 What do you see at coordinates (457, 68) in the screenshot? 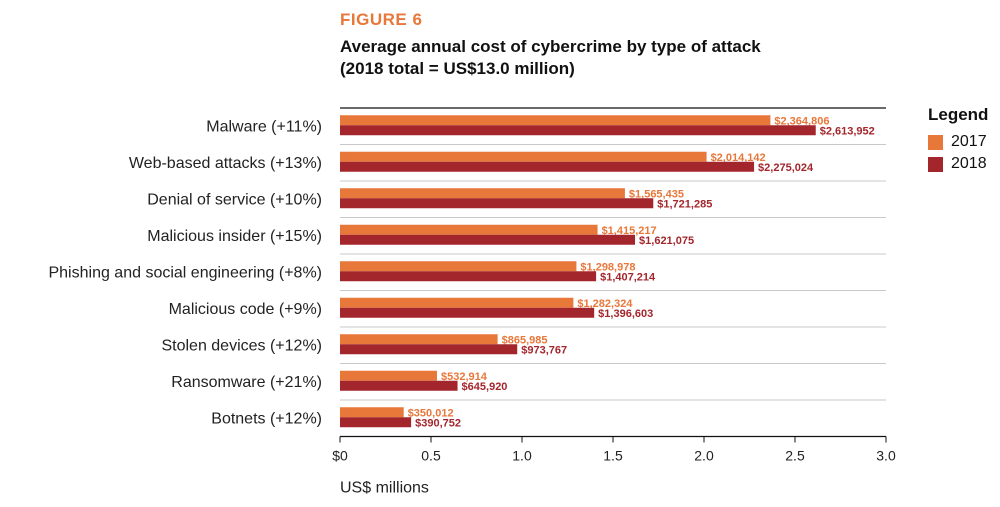
I see `chart-title-line2: (2018 total = US$13.0 million)` at bounding box center [457, 68].